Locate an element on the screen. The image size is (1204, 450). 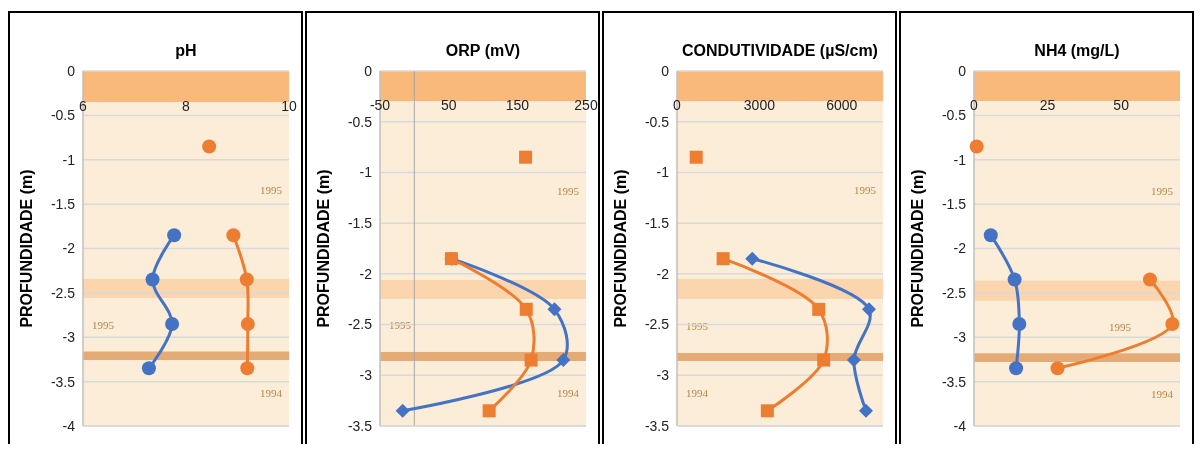
x-tick-label: -50 is located at coordinates (380, 105).